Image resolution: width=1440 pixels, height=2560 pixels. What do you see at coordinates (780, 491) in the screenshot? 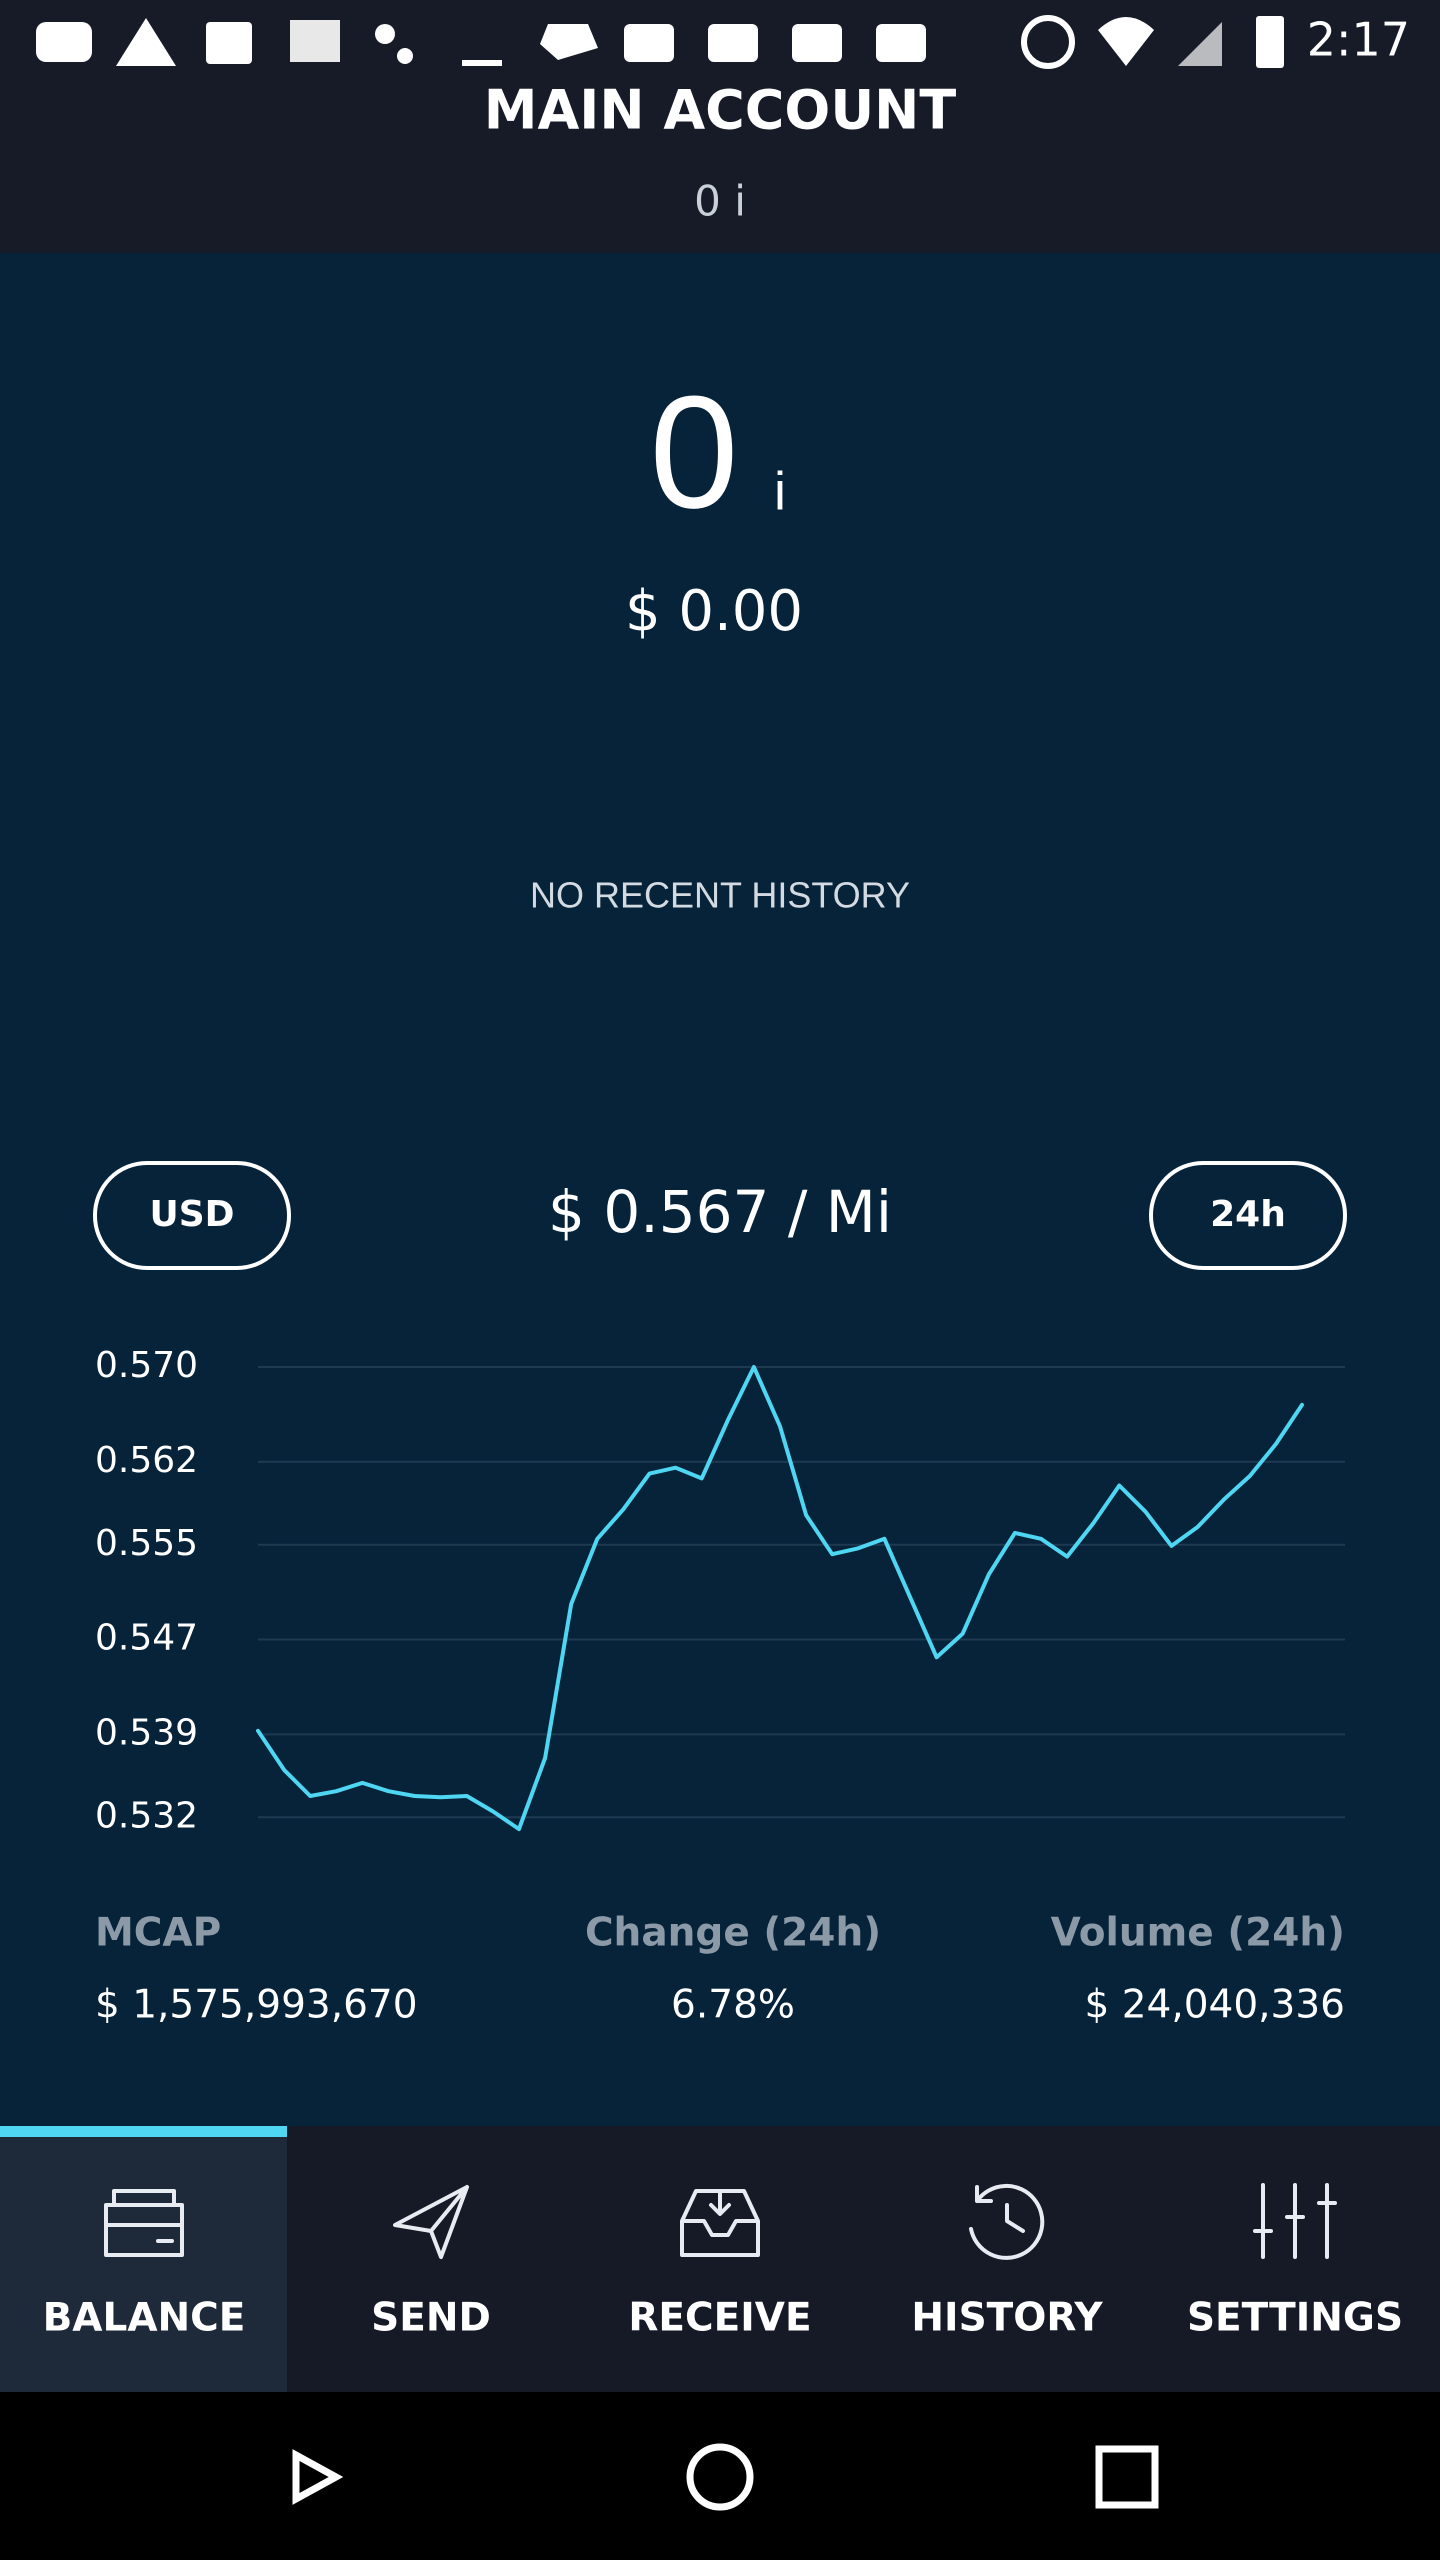
I see `balance-unit: i` at bounding box center [780, 491].